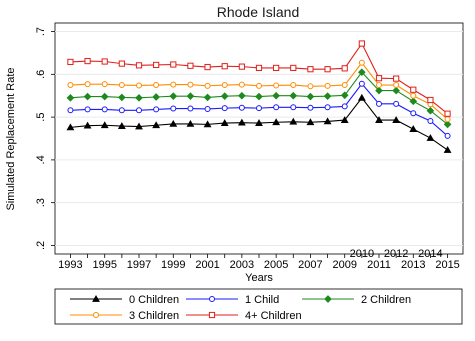  What do you see at coordinates (41, 74) in the screenshot?
I see `y-tick-label: .6` at bounding box center [41, 74].